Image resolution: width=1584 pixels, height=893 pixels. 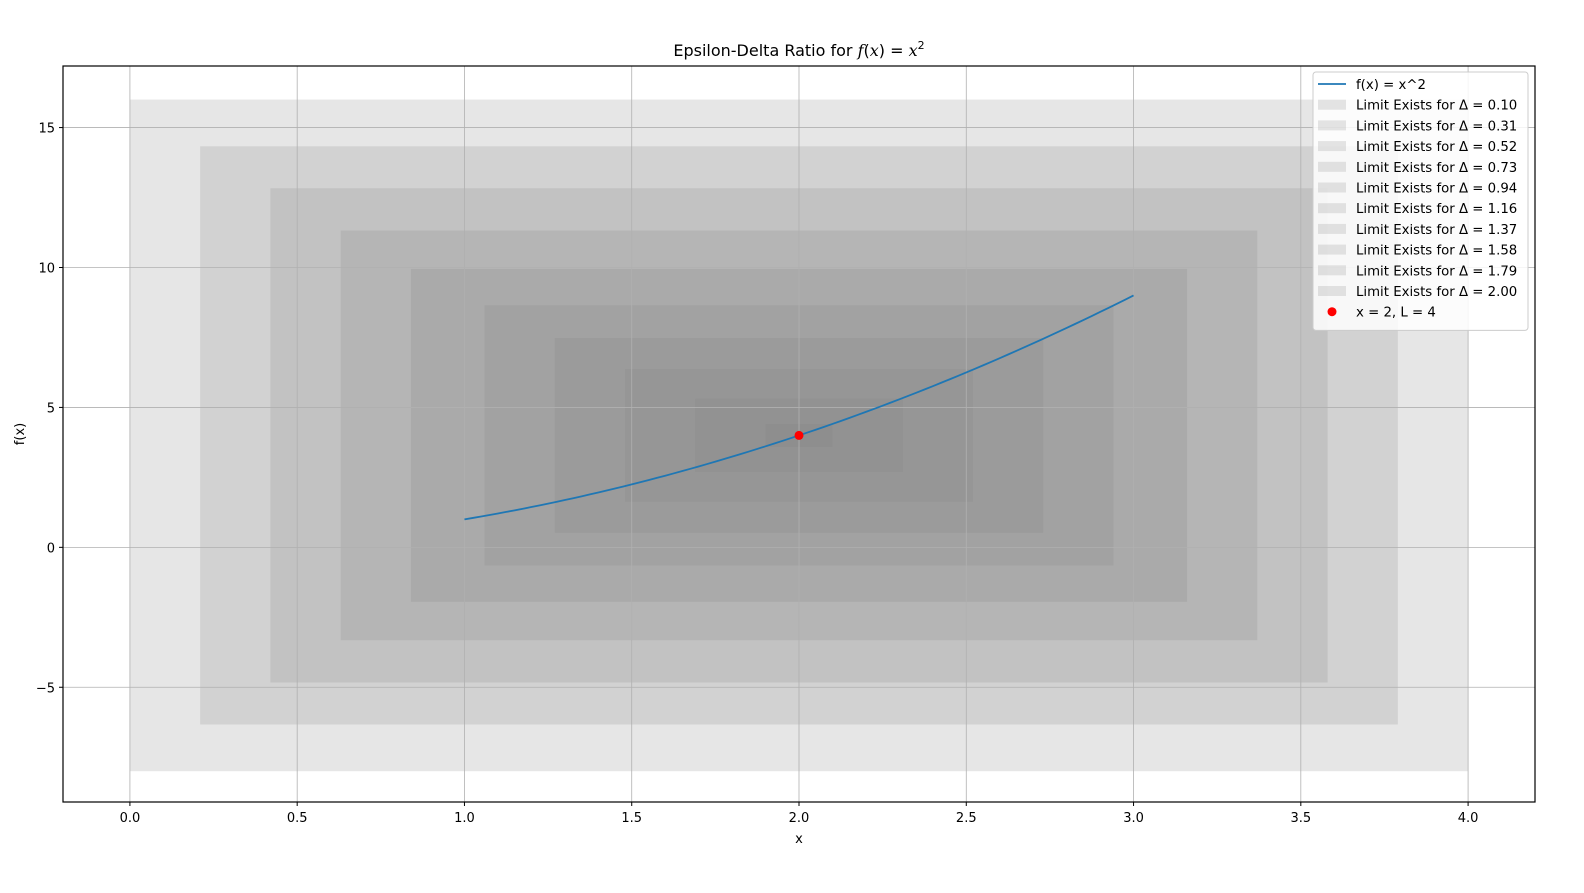 I want to click on legend-label-region-10: Limit Exists for Δ = 2.00, so click(x=1436, y=292).